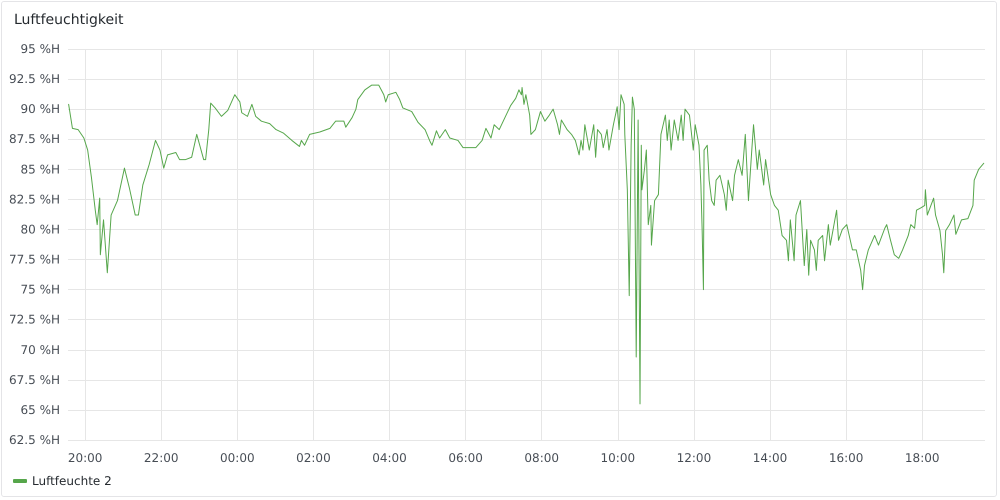 The width and height of the screenshot is (1000, 500). Describe the element at coordinates (465, 458) in the screenshot. I see `x-tick-label: 06:00` at that location.